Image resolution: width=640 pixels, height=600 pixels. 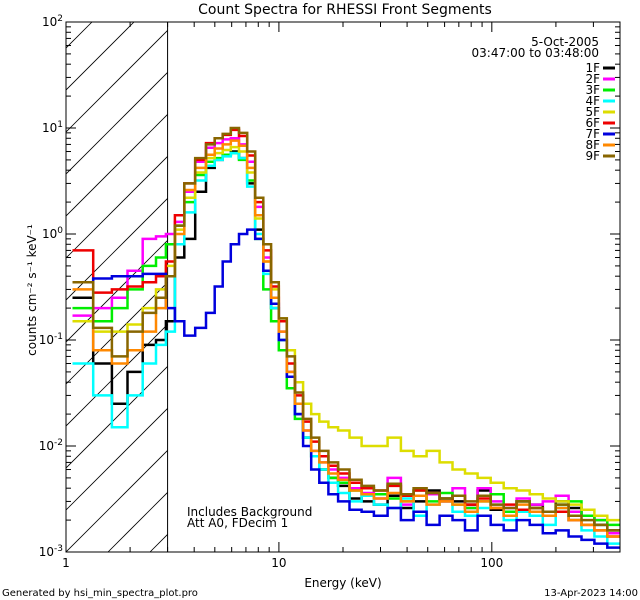 I want to click on legend-label: 1F, so click(x=592, y=68).